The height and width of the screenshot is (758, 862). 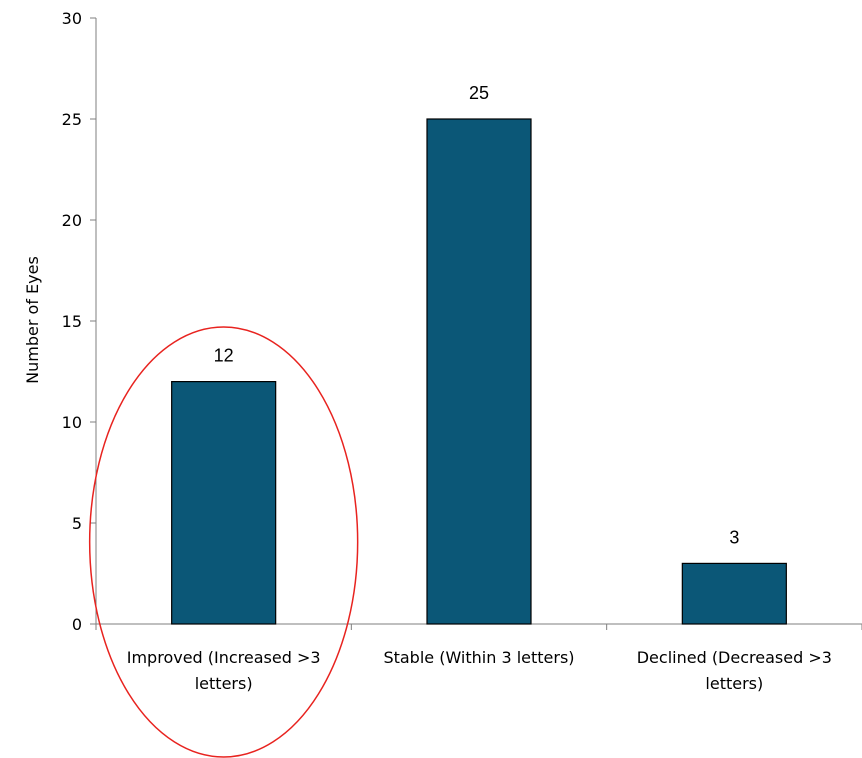 I want to click on y-tick-label: 25, so click(x=72, y=119).